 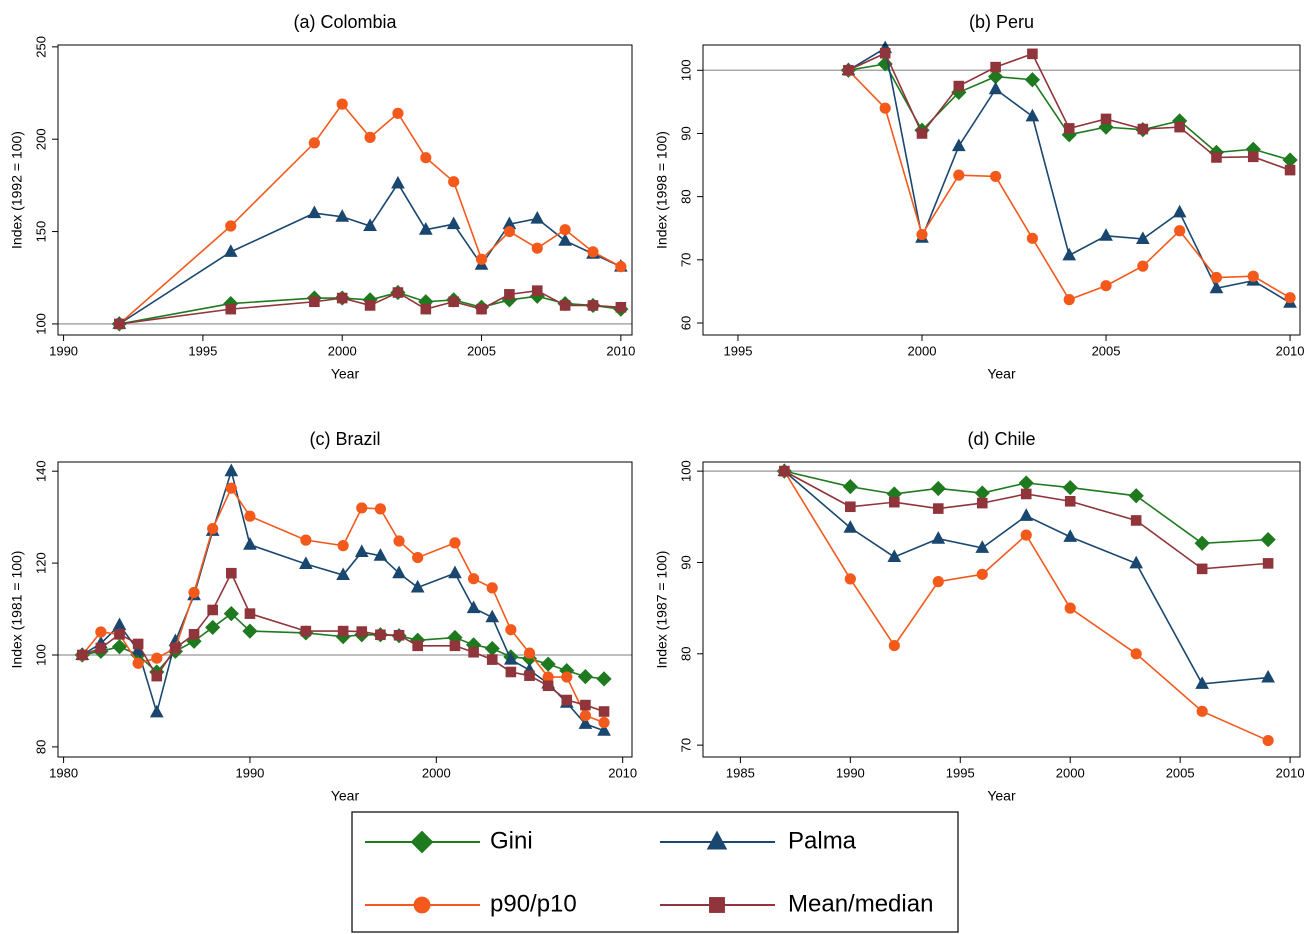 I want to click on x-axis-label: Year, so click(x=345, y=796).